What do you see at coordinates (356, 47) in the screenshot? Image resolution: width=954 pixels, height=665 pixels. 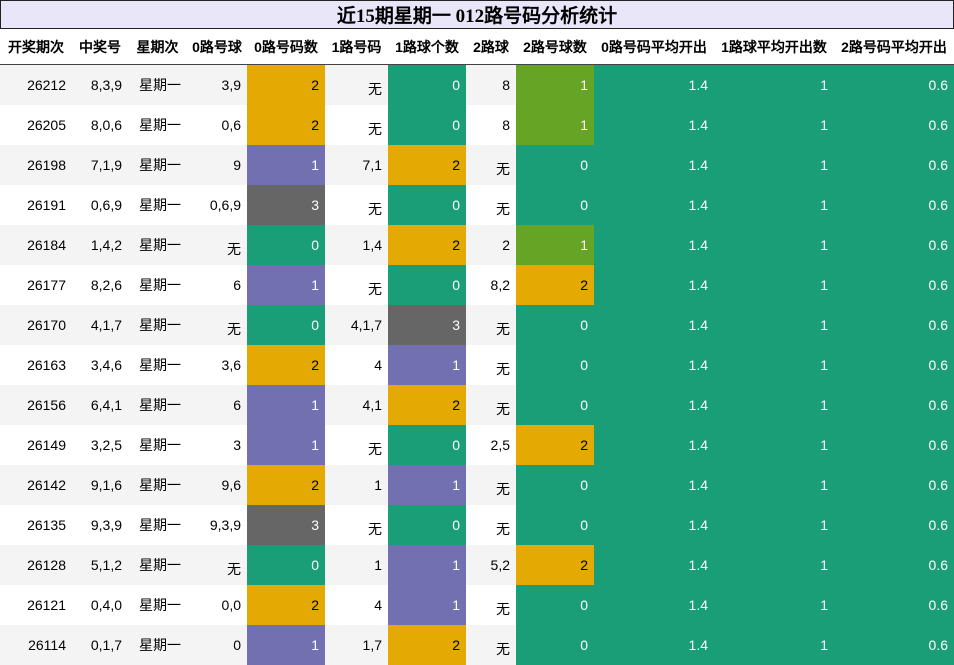 I see `header-route1-balls: 1路号码` at bounding box center [356, 47].